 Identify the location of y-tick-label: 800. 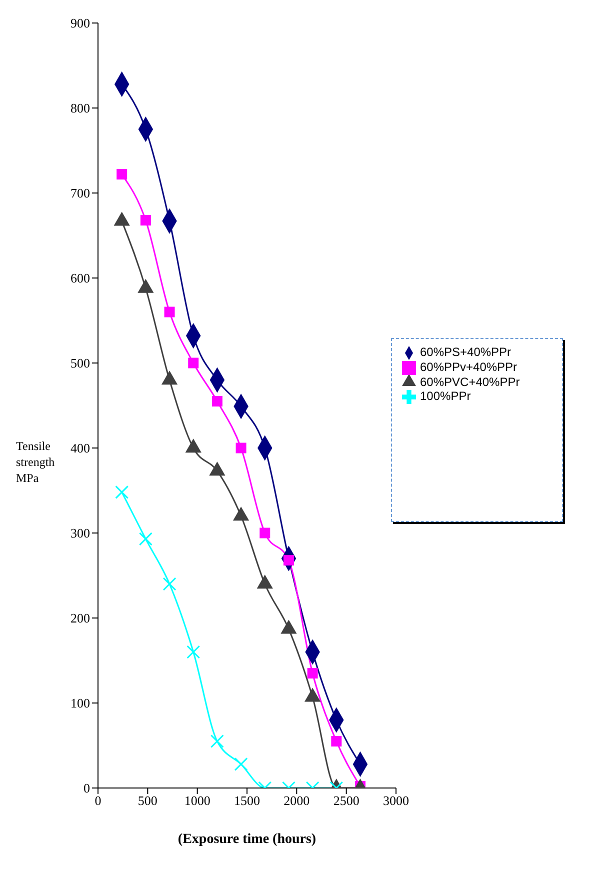
(80, 108).